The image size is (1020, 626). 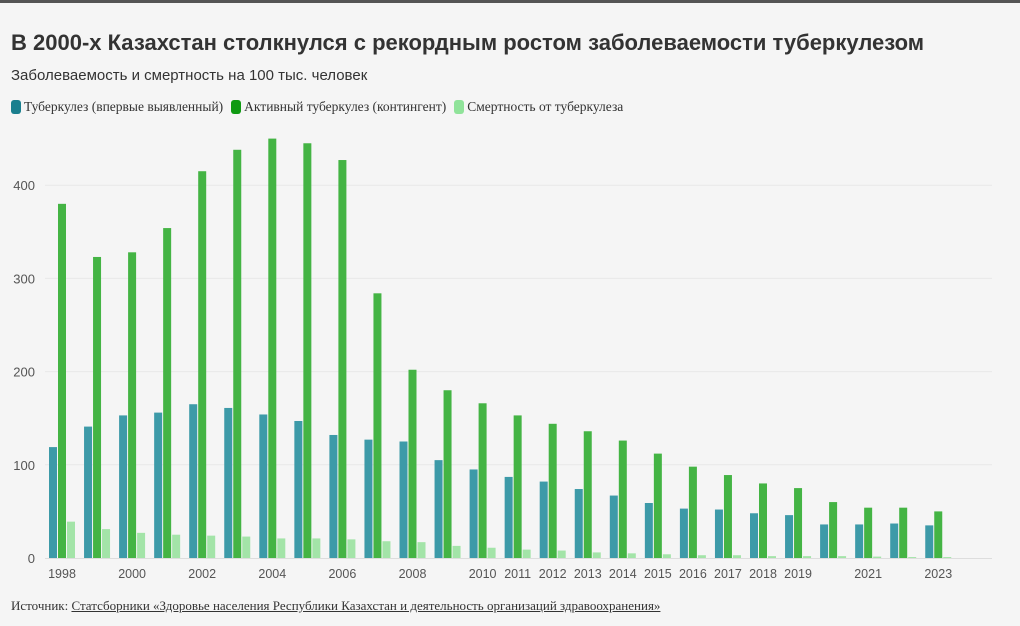 What do you see at coordinates (31, 558) in the screenshot?
I see `y-tick-label: 0` at bounding box center [31, 558].